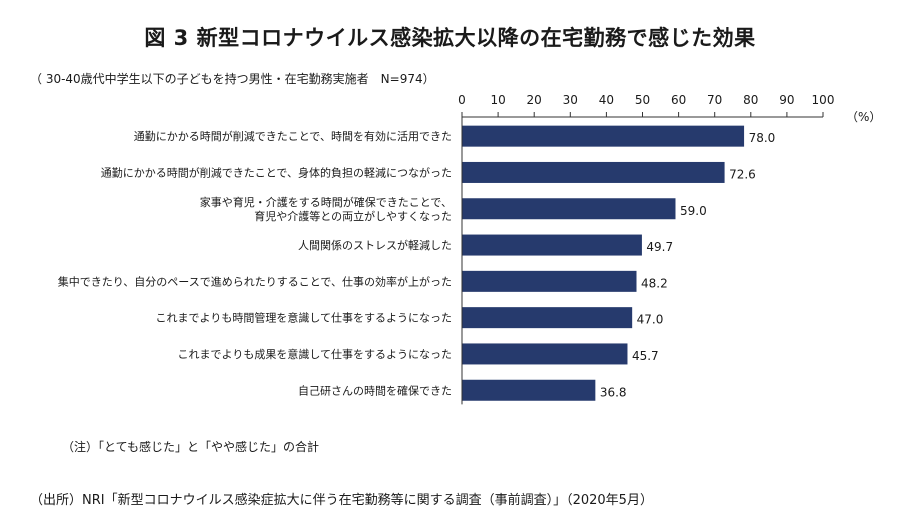 The height and width of the screenshot is (530, 900). What do you see at coordinates (304, 318) in the screenshot?
I see `category-label: これまでよりも時間管理を意識して仕事をするようになった` at bounding box center [304, 318].